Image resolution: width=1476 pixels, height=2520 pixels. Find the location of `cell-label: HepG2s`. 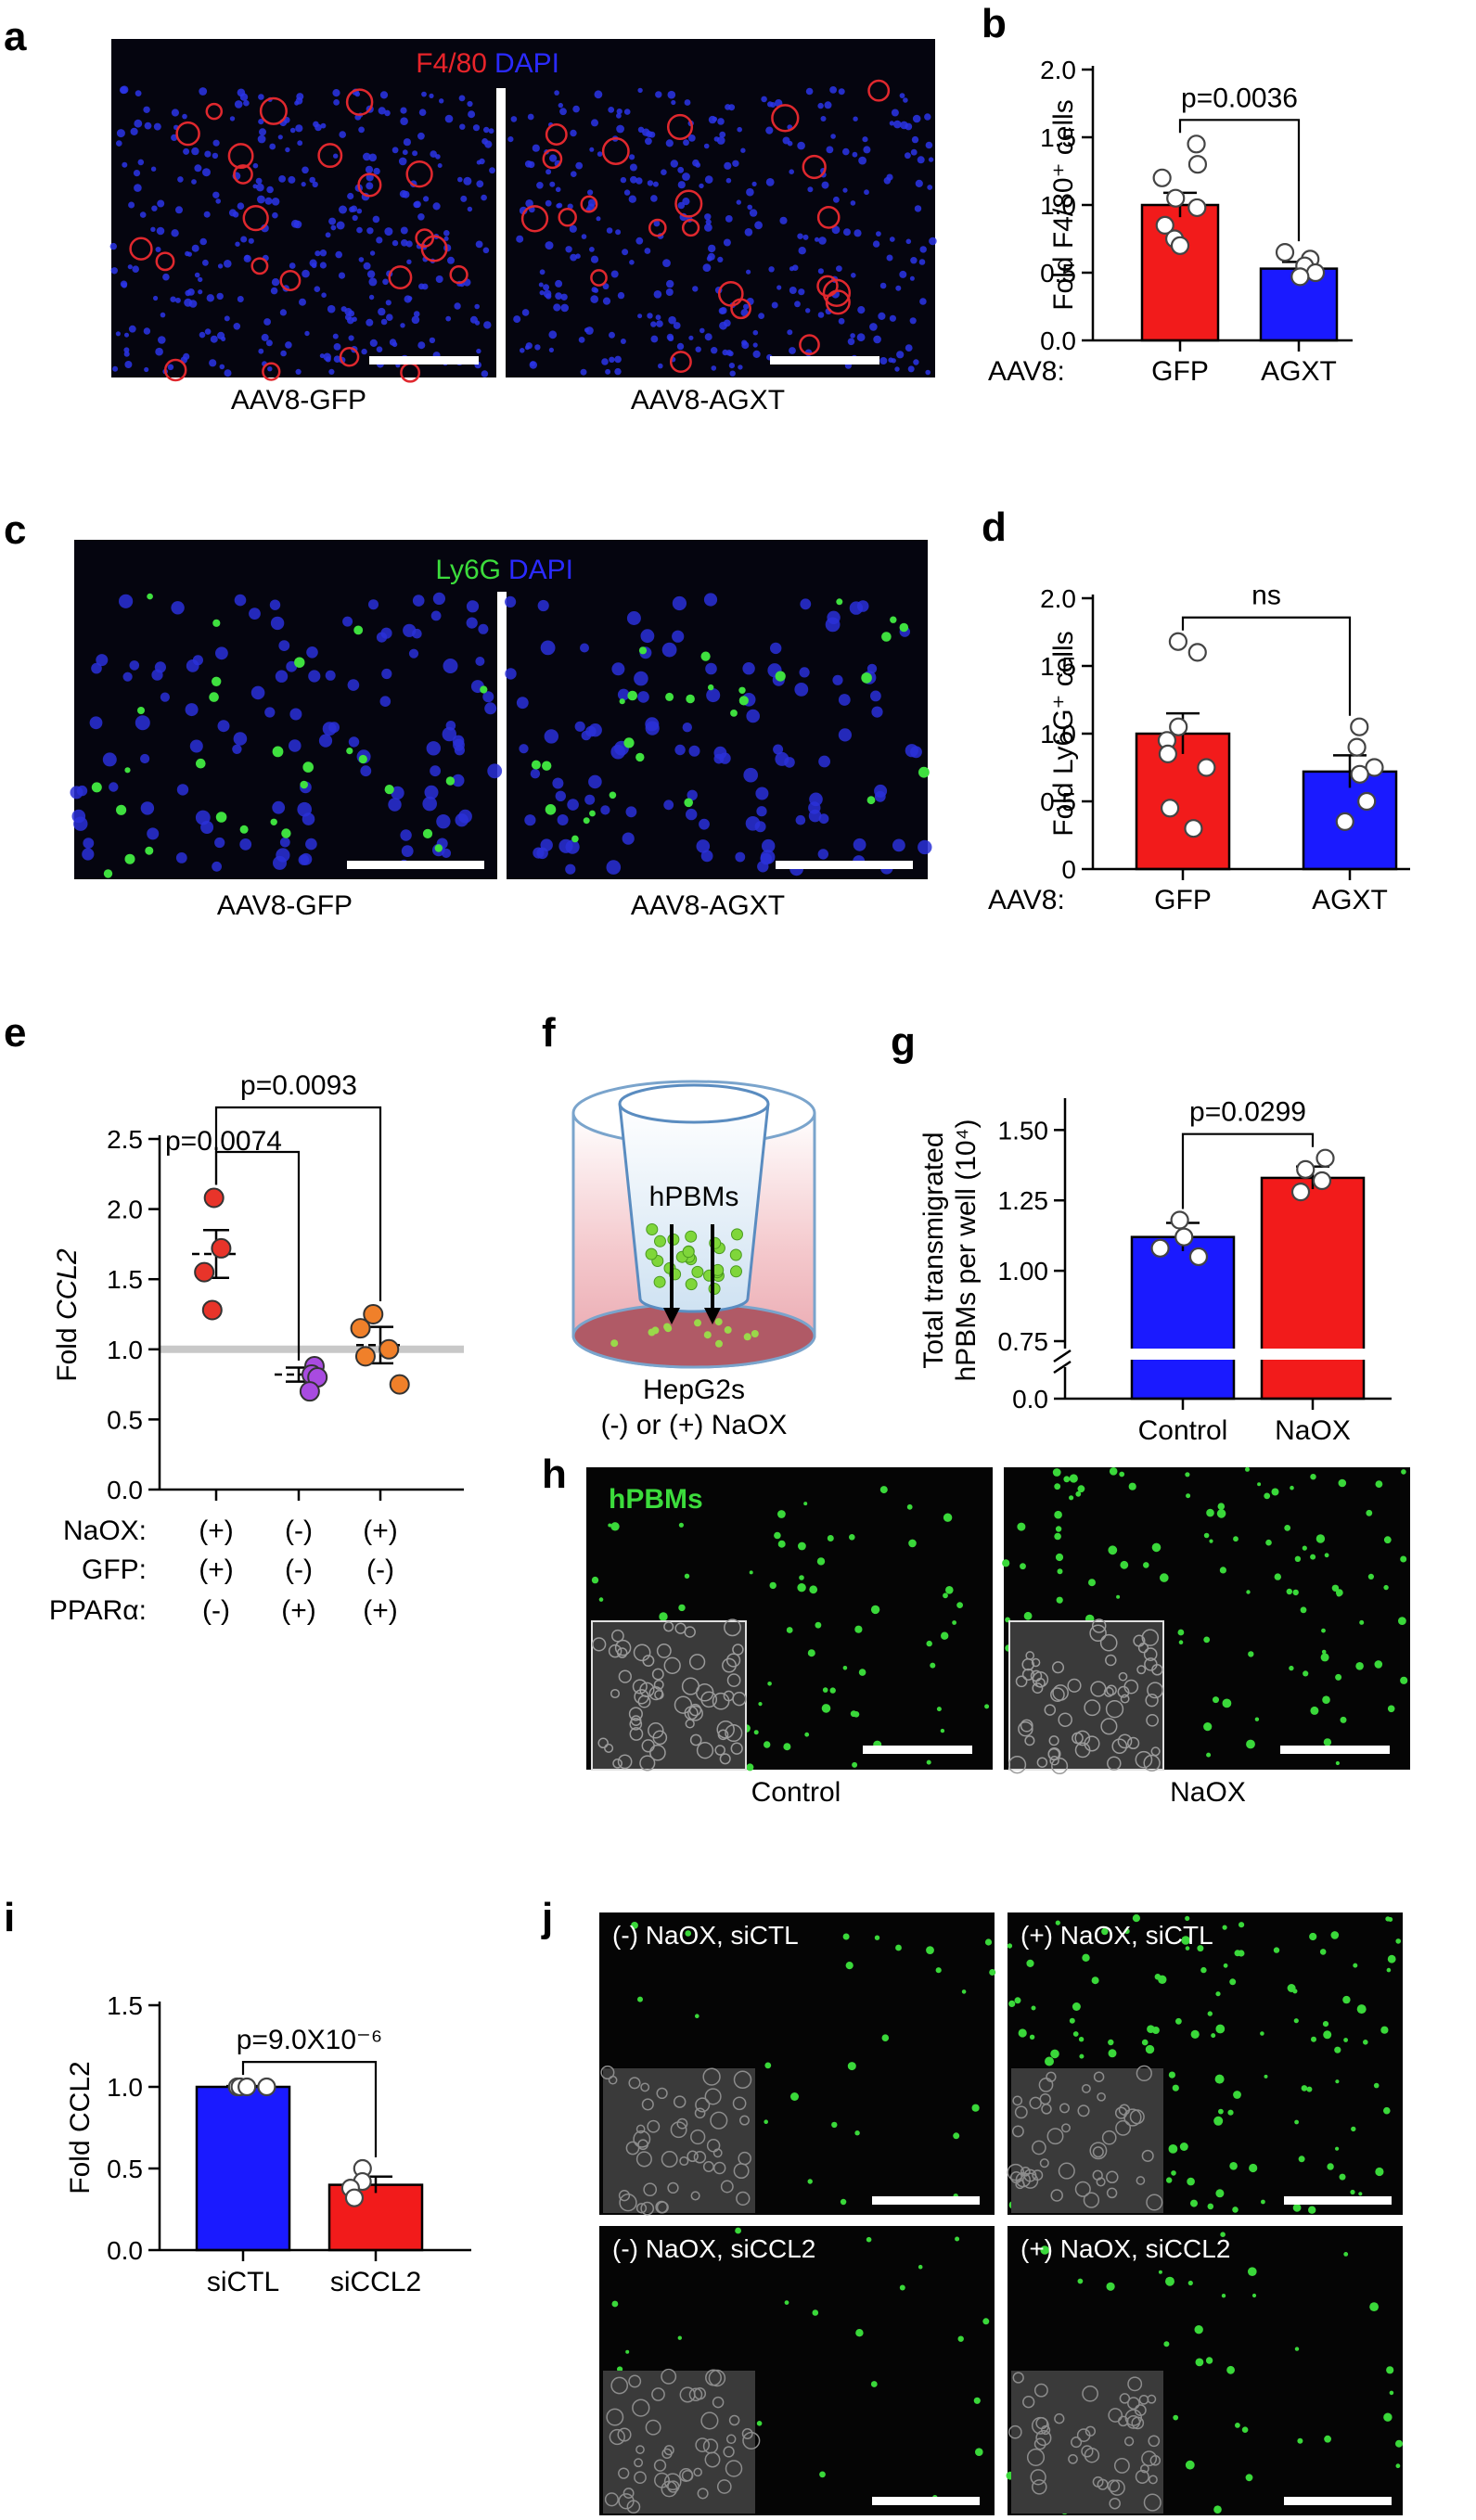

cell-label: HepG2s is located at coordinates (694, 1390).